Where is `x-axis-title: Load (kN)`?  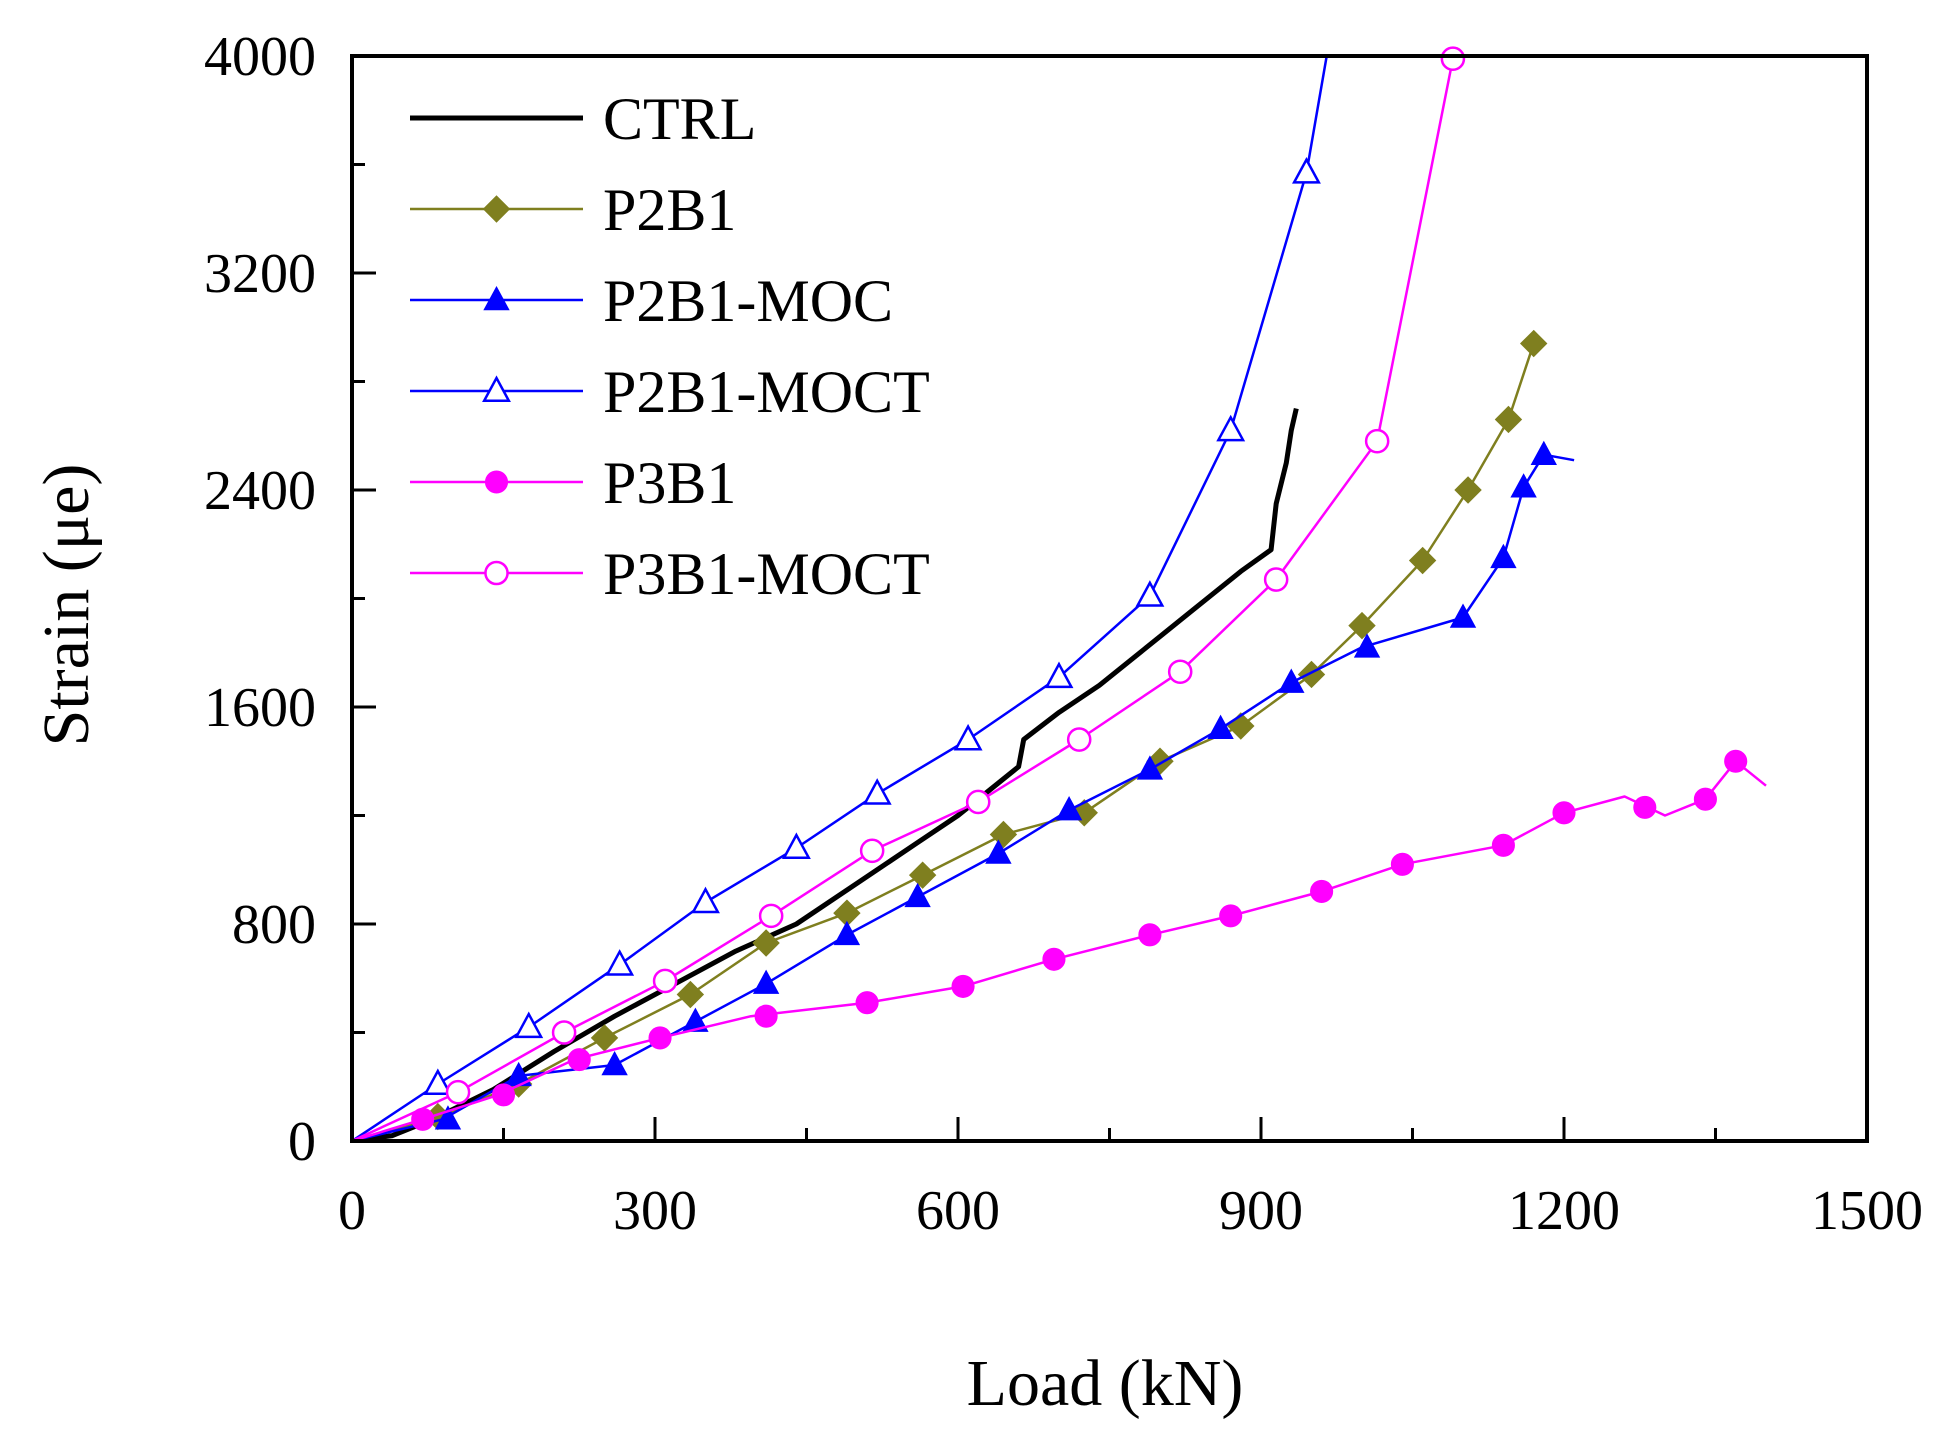
x-axis-title: Load (kN) is located at coordinates (1105, 1383).